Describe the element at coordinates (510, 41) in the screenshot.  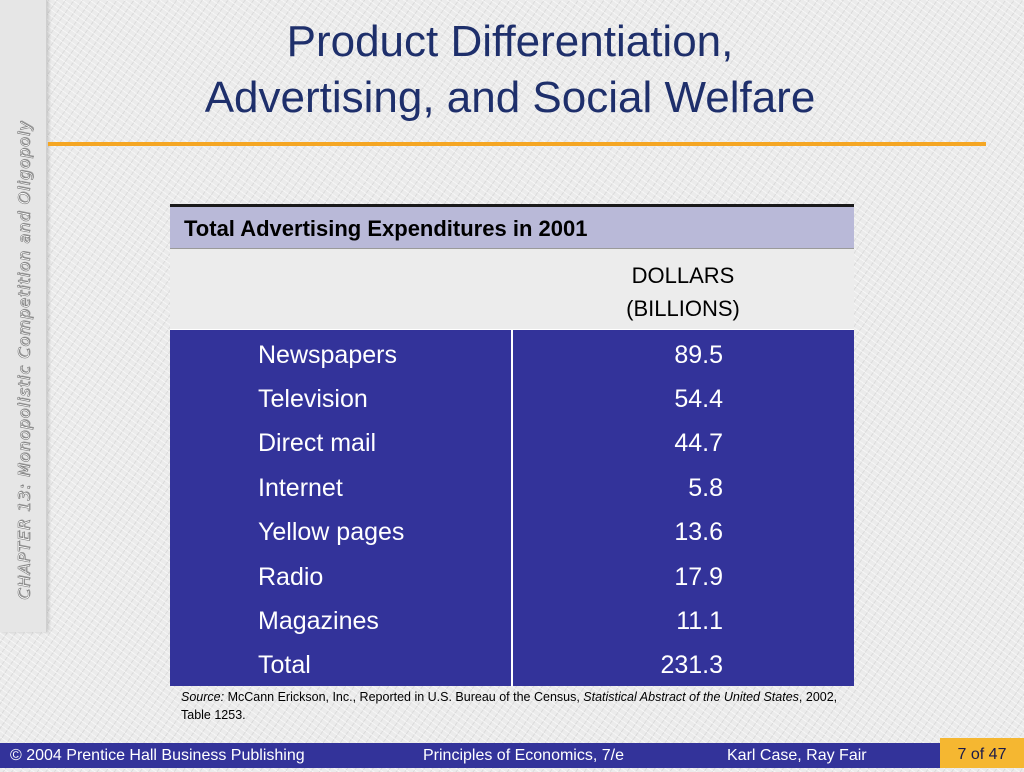
I see `slide-title-line-1: Product Differentiation,` at that location.